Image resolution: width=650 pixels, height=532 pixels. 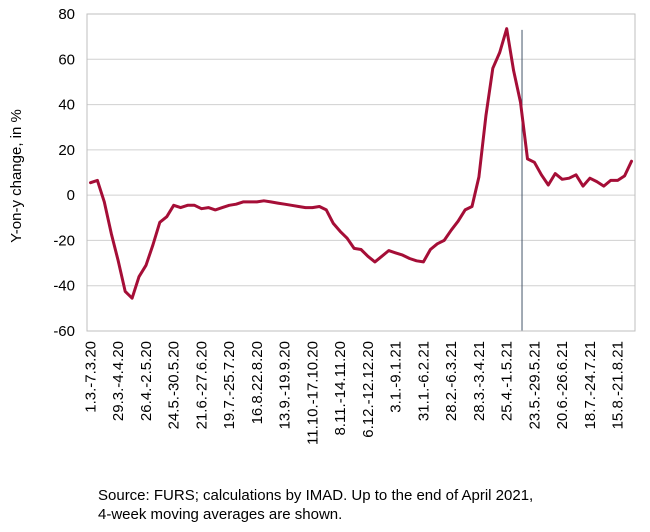 What do you see at coordinates (64, 331) in the screenshot?
I see `y-tick-label: -60` at bounding box center [64, 331].